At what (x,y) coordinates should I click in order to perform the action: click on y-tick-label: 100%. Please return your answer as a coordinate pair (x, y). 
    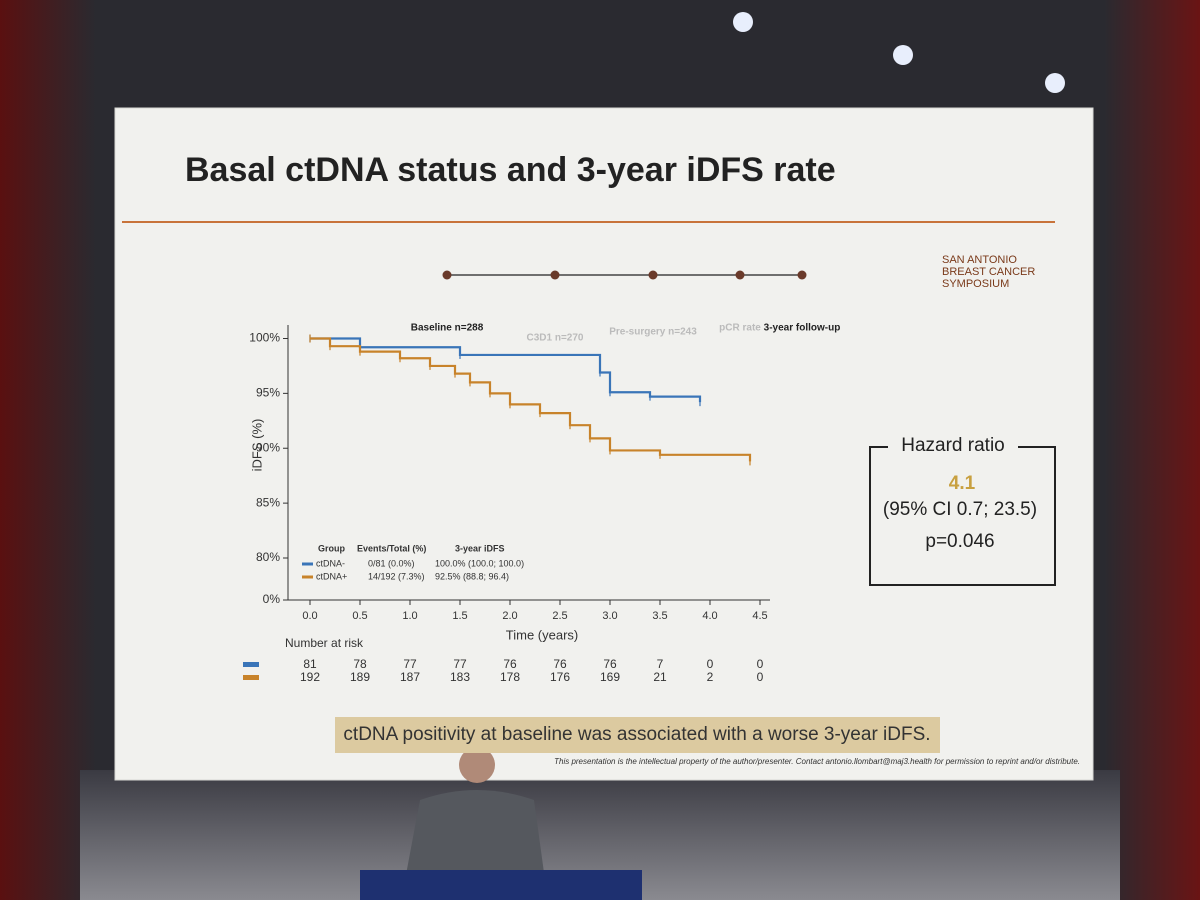
    Looking at the image, I should click on (264, 338).